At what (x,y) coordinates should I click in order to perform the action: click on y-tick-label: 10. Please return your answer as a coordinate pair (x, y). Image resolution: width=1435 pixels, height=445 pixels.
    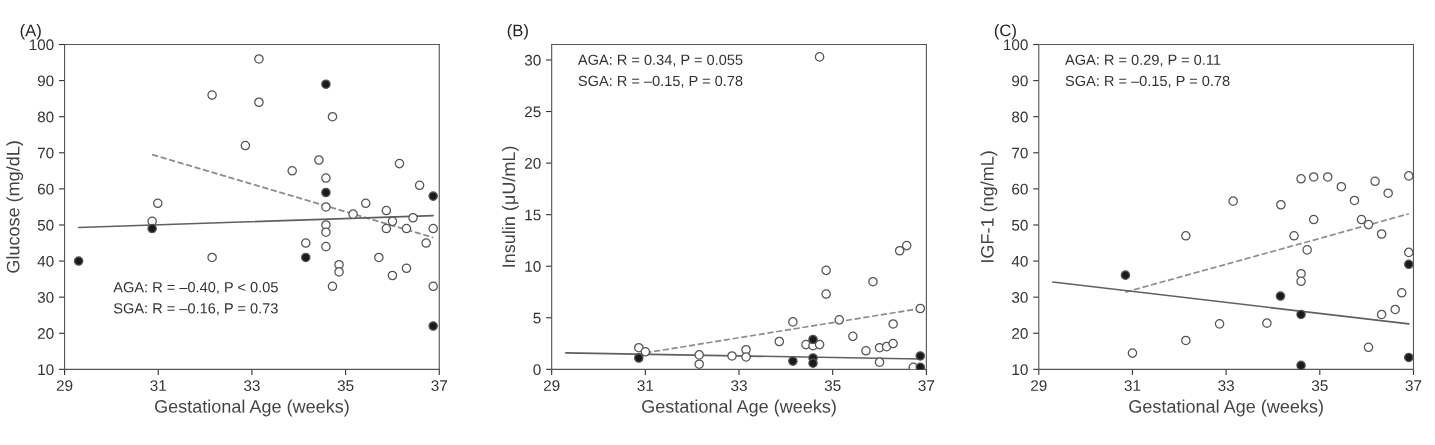
    Looking at the image, I should click on (1020, 370).